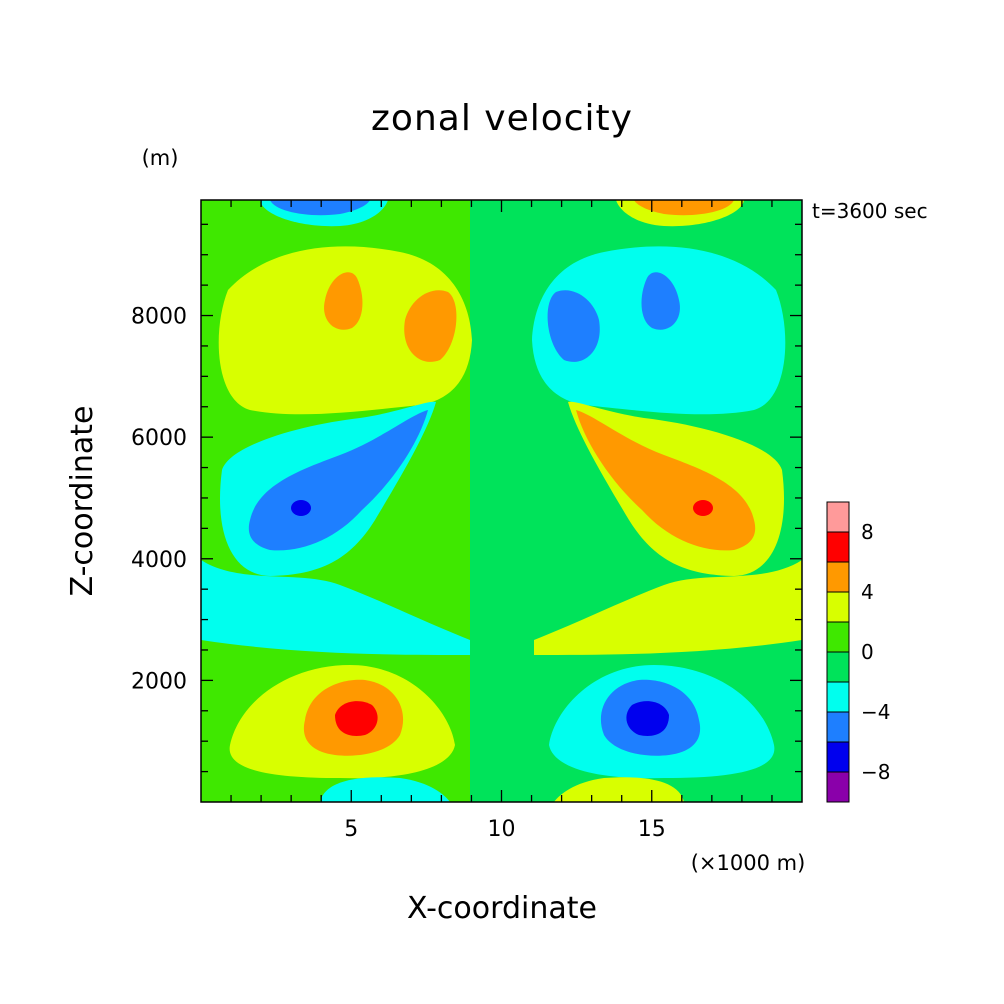 This screenshot has height=1004, width=1004. I want to click on time-annotation: t=3600 sec, so click(870, 211).